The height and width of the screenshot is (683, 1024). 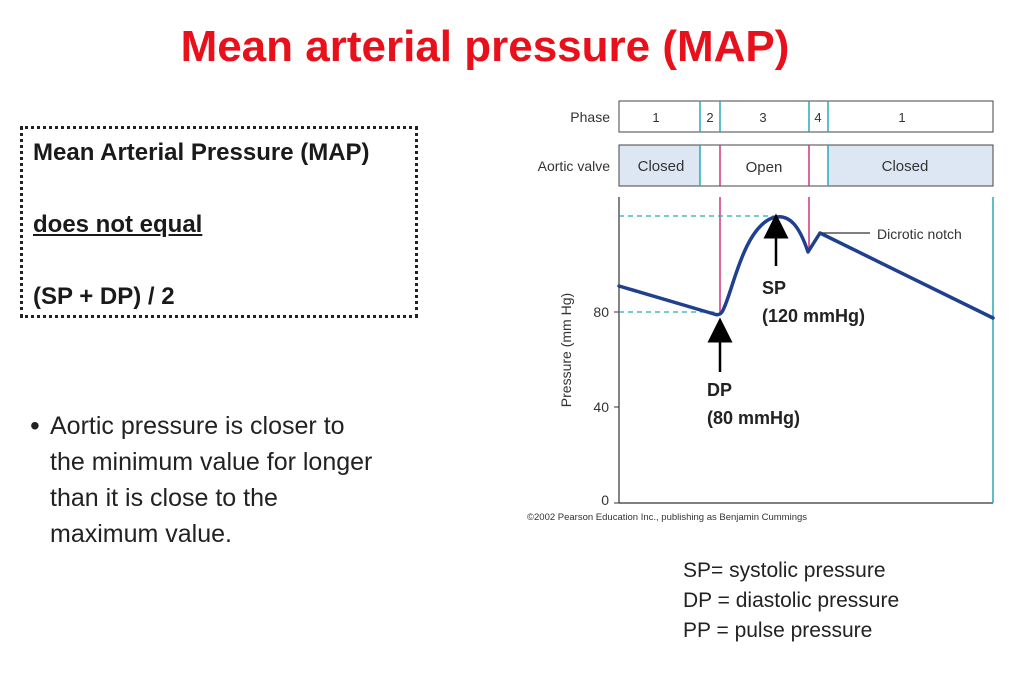 What do you see at coordinates (762, 117) in the screenshot?
I see `phase-number: 3` at bounding box center [762, 117].